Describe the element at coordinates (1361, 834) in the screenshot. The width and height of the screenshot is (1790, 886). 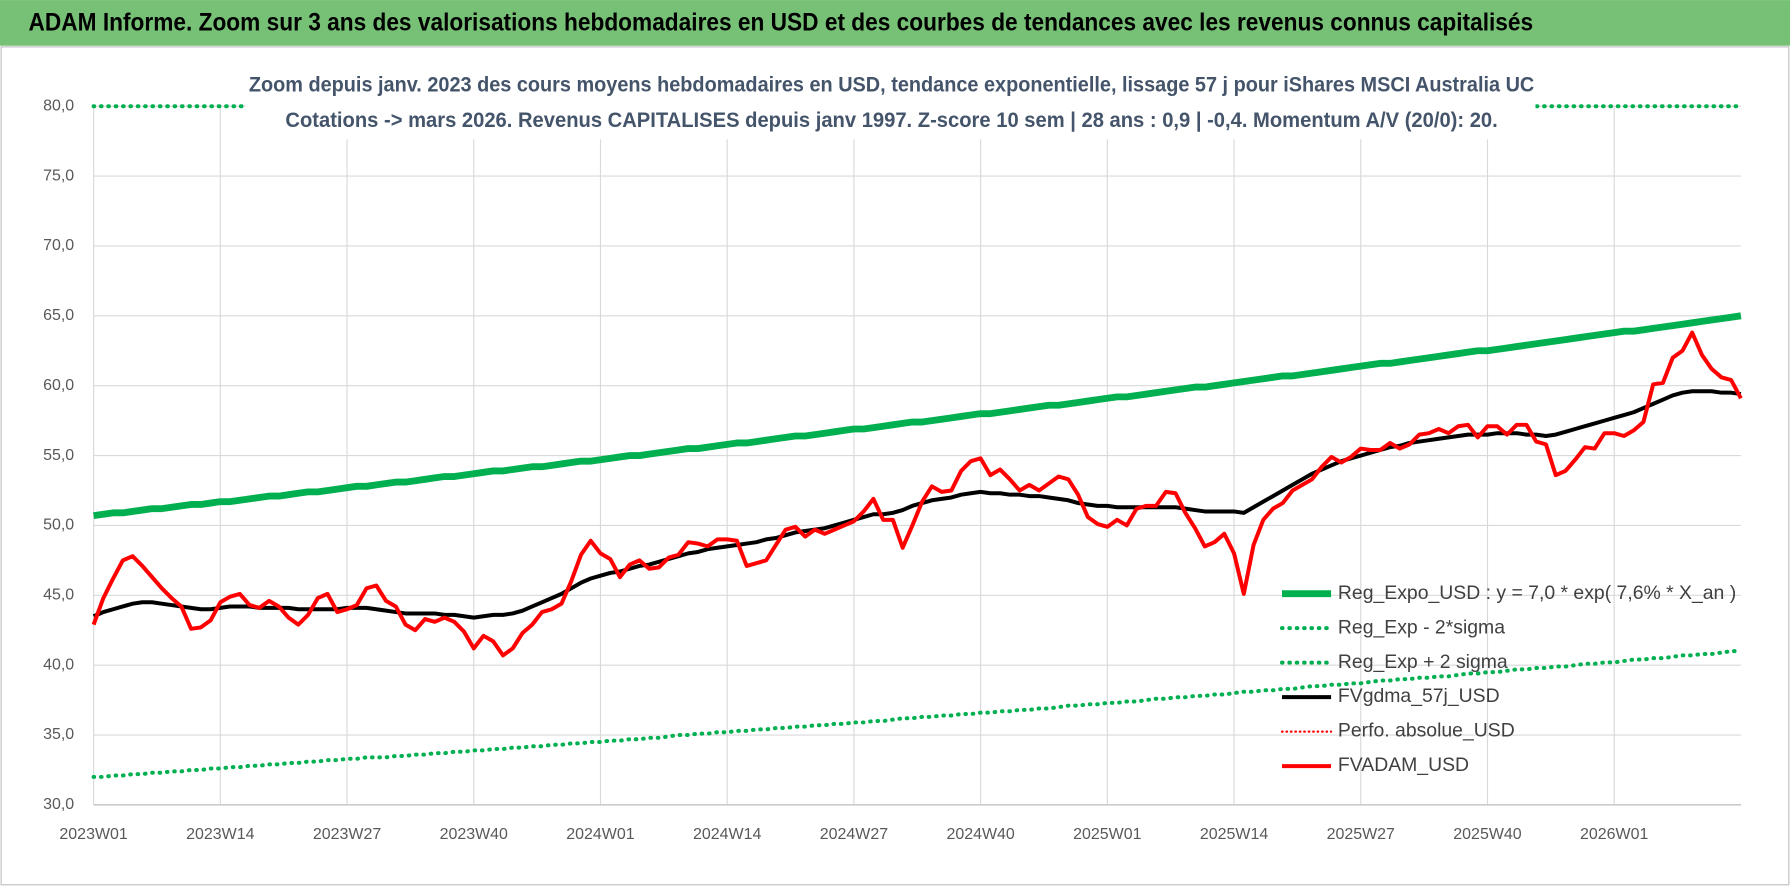
I see `x-tick-label: 2025W27` at that location.